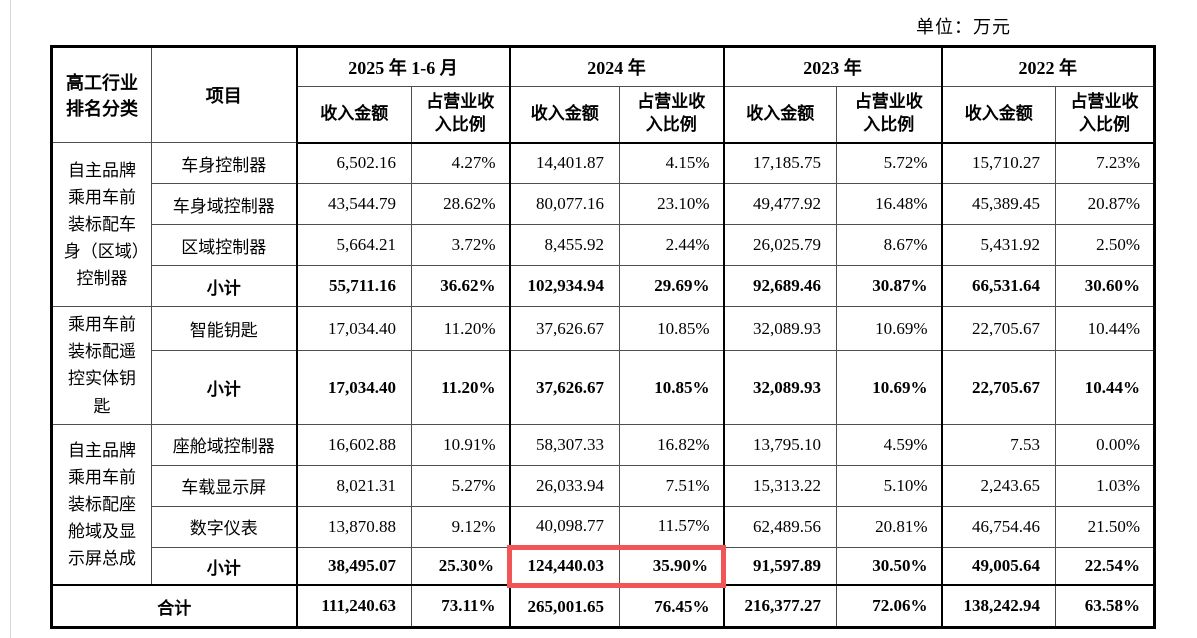  I want to click on revenue-cell: 15,710.27, so click(998, 163).